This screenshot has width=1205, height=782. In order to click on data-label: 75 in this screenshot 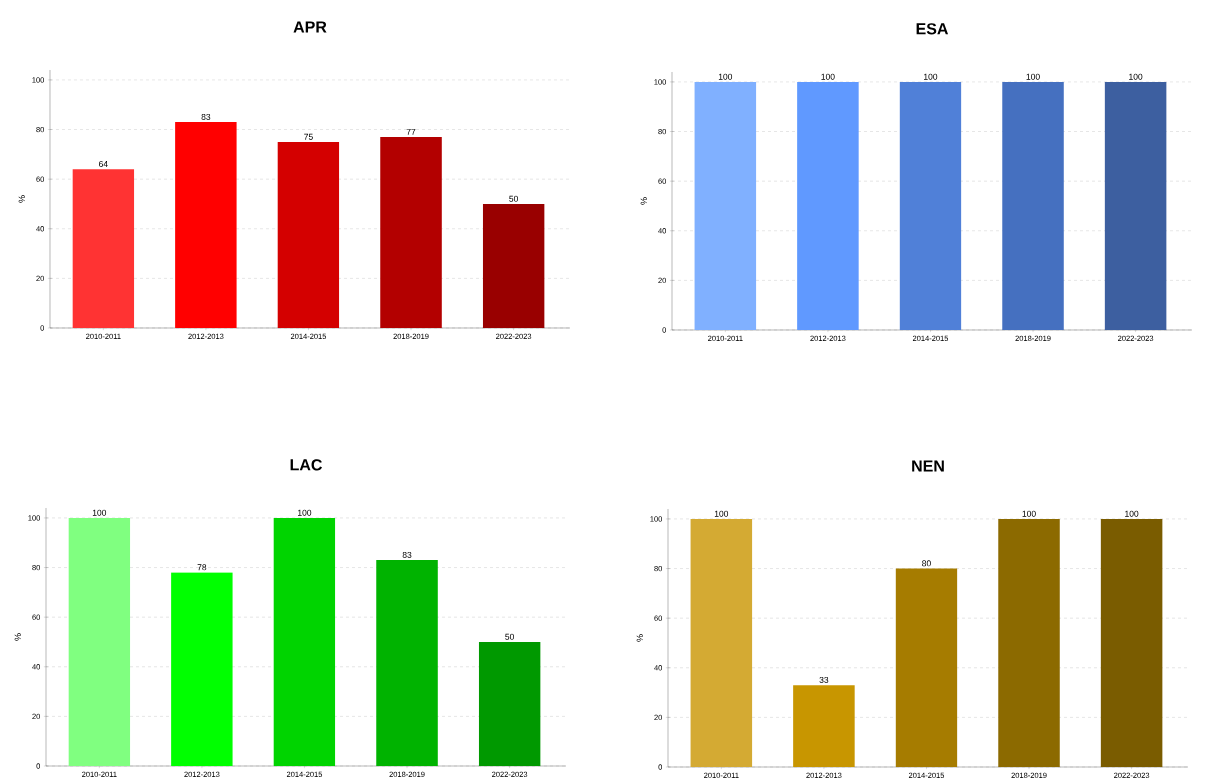, I will do `click(308, 136)`.